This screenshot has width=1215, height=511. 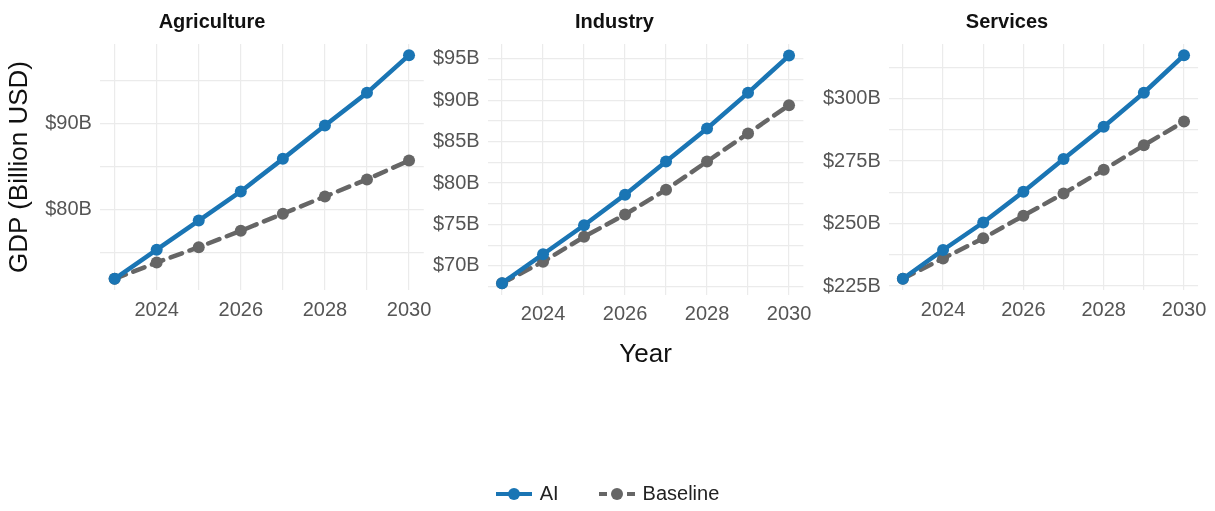 I want to click on y-axis-title: GDP (Billion USD), so click(x=17, y=167).